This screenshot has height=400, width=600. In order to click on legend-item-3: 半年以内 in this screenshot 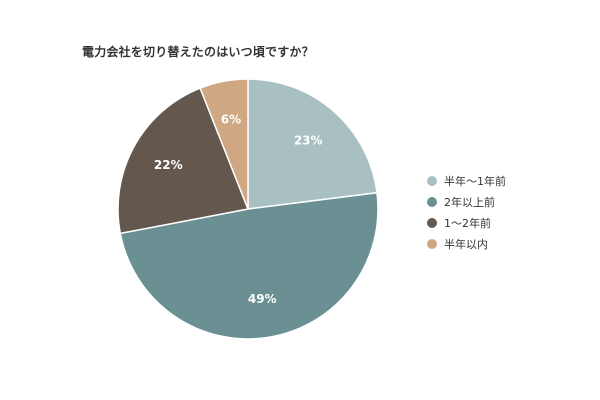, I will do `click(466, 243)`.